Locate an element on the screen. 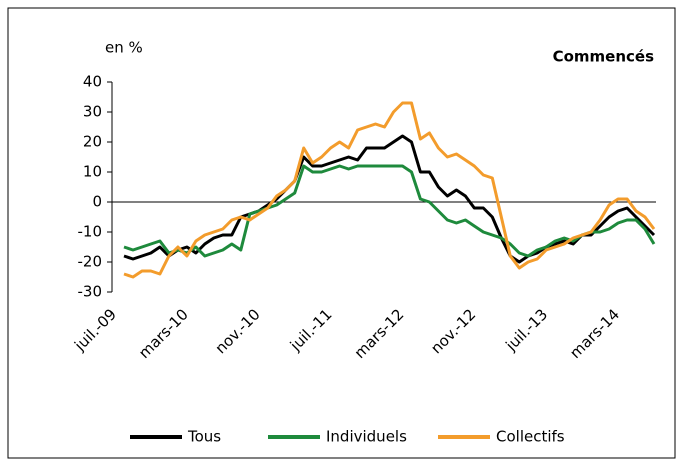 The width and height of the screenshot is (683, 470). legend-label: Collectifs is located at coordinates (530, 437).